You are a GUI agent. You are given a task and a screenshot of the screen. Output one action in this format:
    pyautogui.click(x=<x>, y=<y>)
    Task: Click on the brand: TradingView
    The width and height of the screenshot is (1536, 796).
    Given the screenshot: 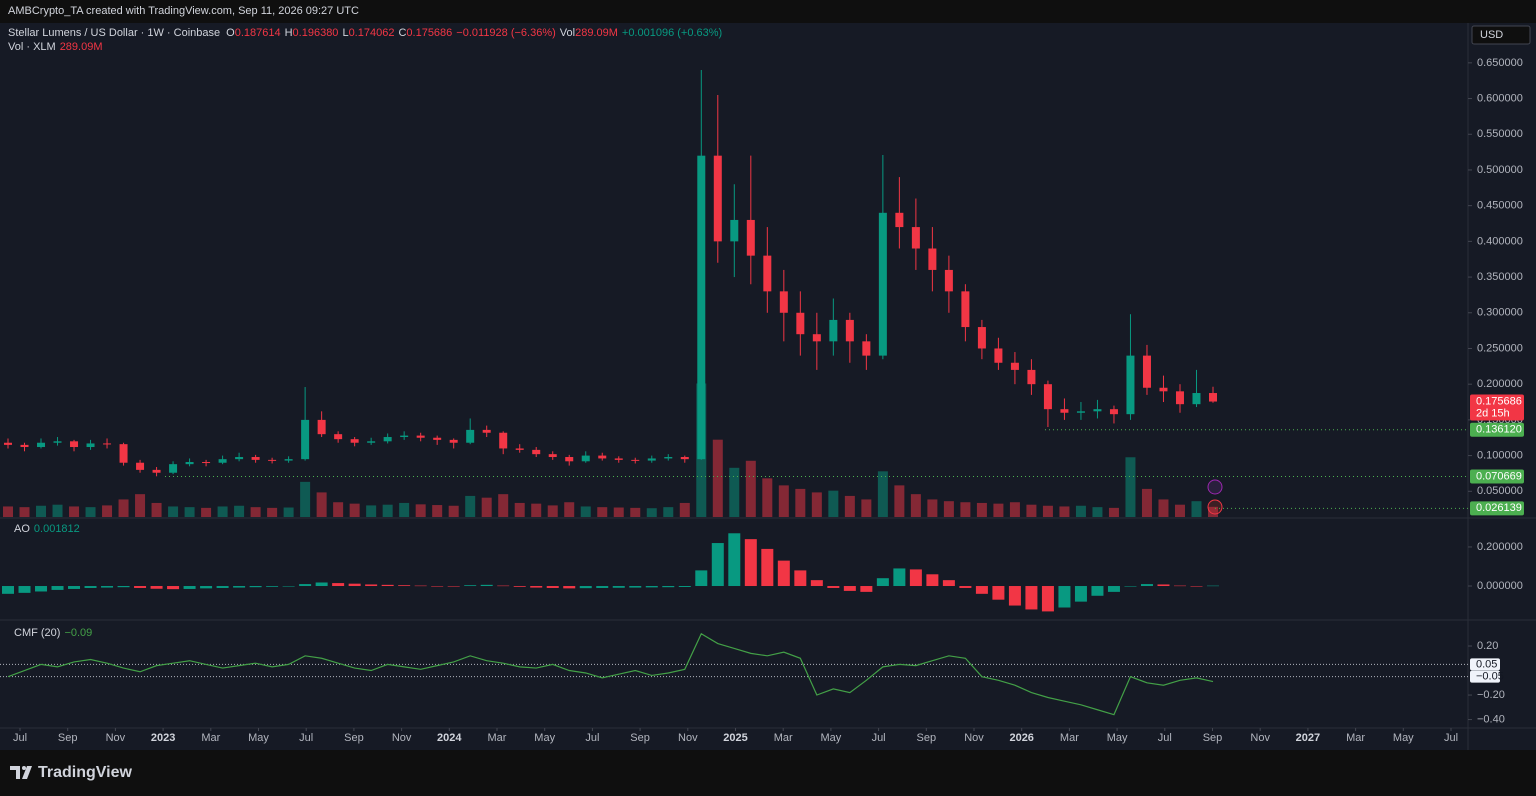 What is the action you would take?
    pyautogui.click(x=85, y=772)
    